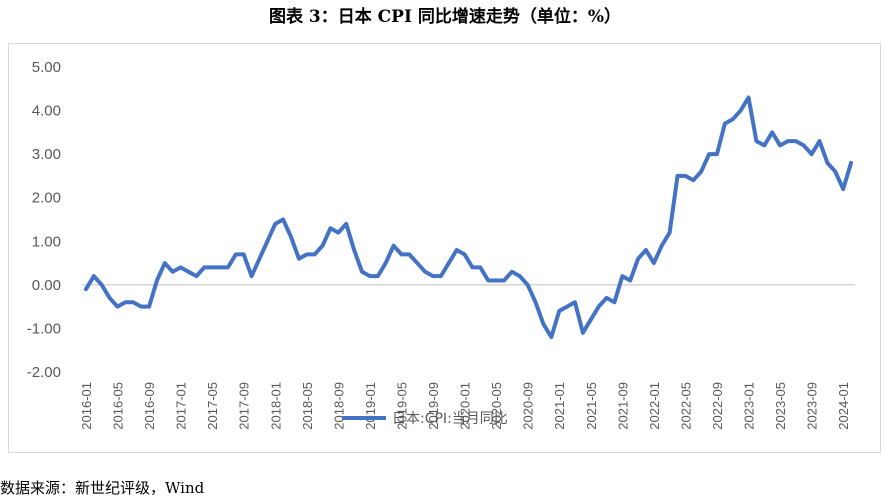  What do you see at coordinates (46, 285) in the screenshot?
I see `y-tick-label: 0.00` at bounding box center [46, 285].